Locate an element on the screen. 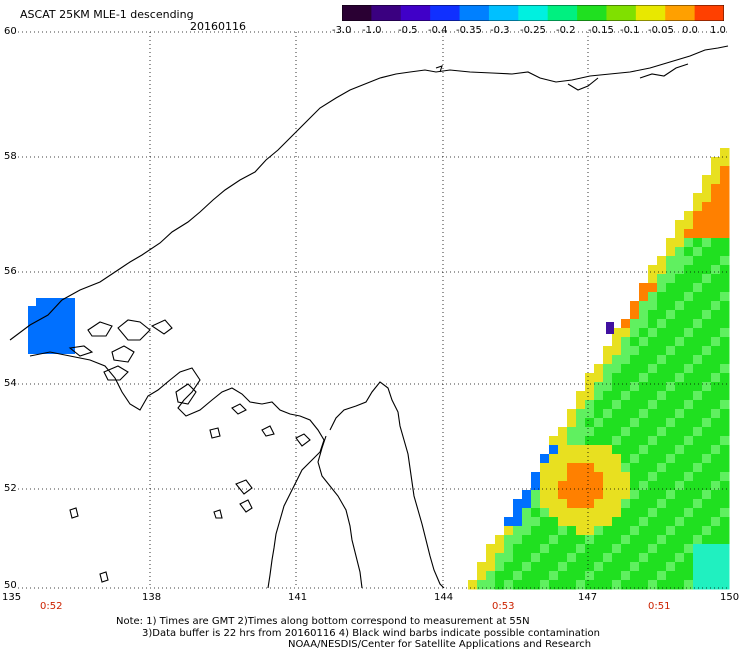 The height and width of the screenshot is (650, 740). lon-label: 138 is located at coordinates (152, 597).